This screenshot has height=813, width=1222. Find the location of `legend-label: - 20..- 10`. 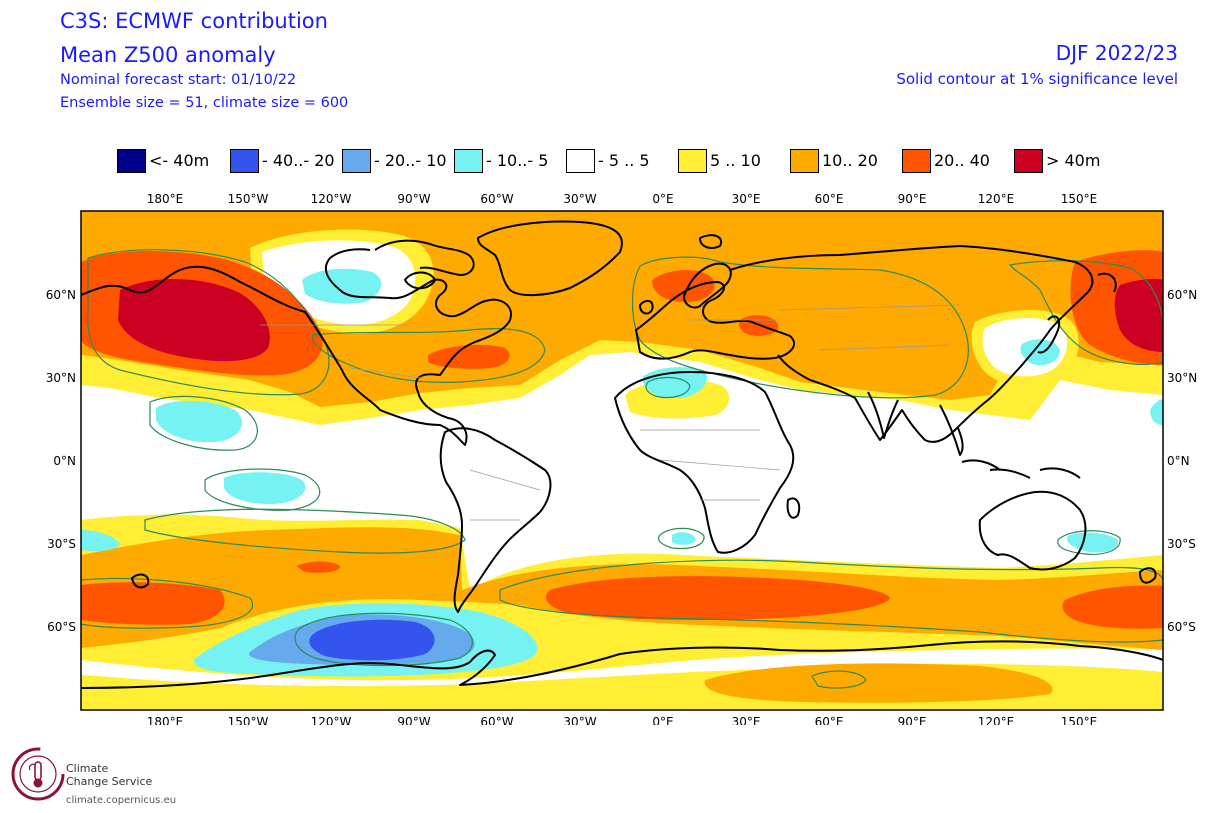

legend-label: - 20..- 10 is located at coordinates (410, 160).